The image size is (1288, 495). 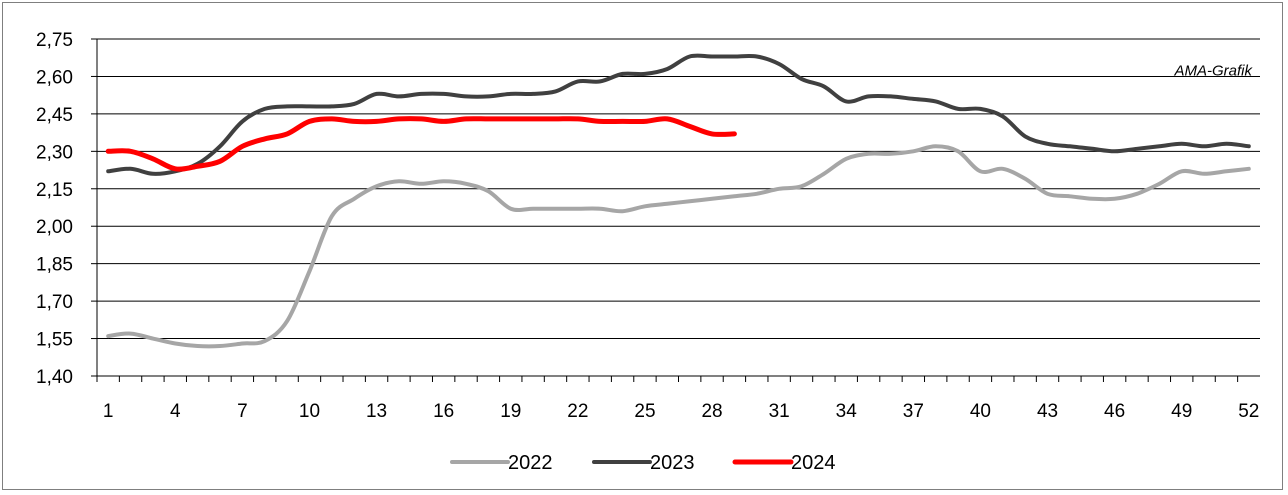 What do you see at coordinates (681, 411) in the screenshot?
I see `x-axis-tick-labels: 1 4 7 10 13 16 19 22 25 28 31 34 37 40 43 46 49 52` at bounding box center [681, 411].